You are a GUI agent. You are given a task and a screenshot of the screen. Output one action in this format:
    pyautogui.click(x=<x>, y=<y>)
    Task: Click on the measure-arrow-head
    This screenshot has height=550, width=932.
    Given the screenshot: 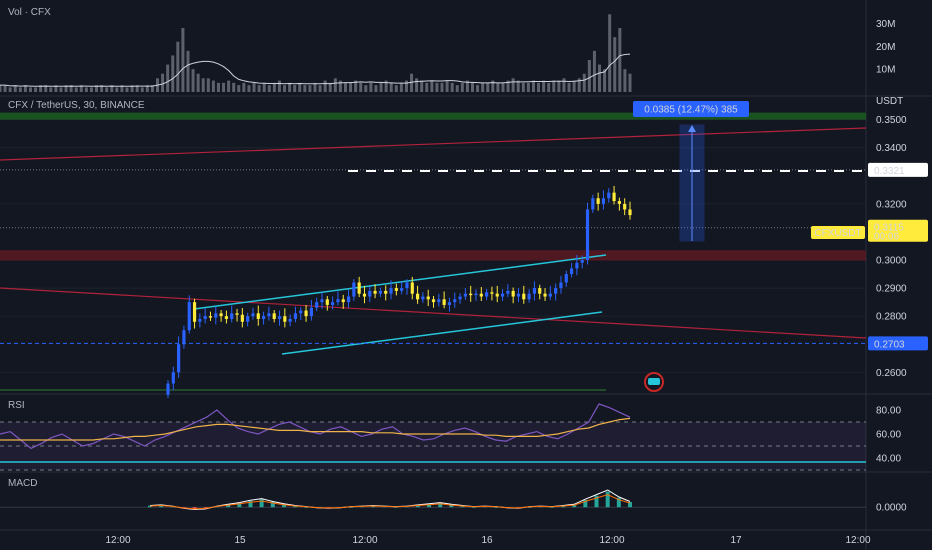 What is the action you would take?
    pyautogui.click(x=692, y=128)
    